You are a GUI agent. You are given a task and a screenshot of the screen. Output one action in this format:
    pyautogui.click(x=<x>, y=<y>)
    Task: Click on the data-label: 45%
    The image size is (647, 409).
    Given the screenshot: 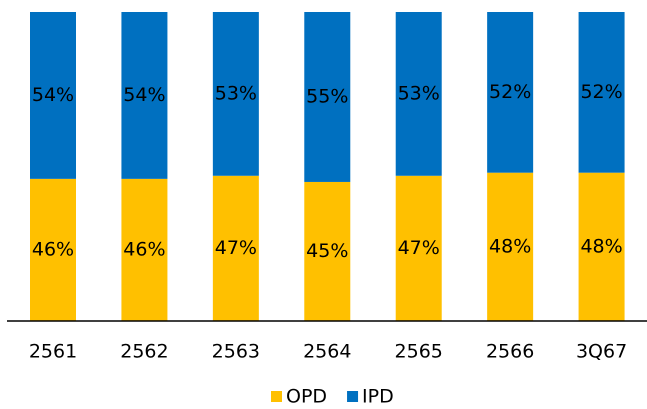 What is the action you would take?
    pyautogui.click(x=327, y=251)
    